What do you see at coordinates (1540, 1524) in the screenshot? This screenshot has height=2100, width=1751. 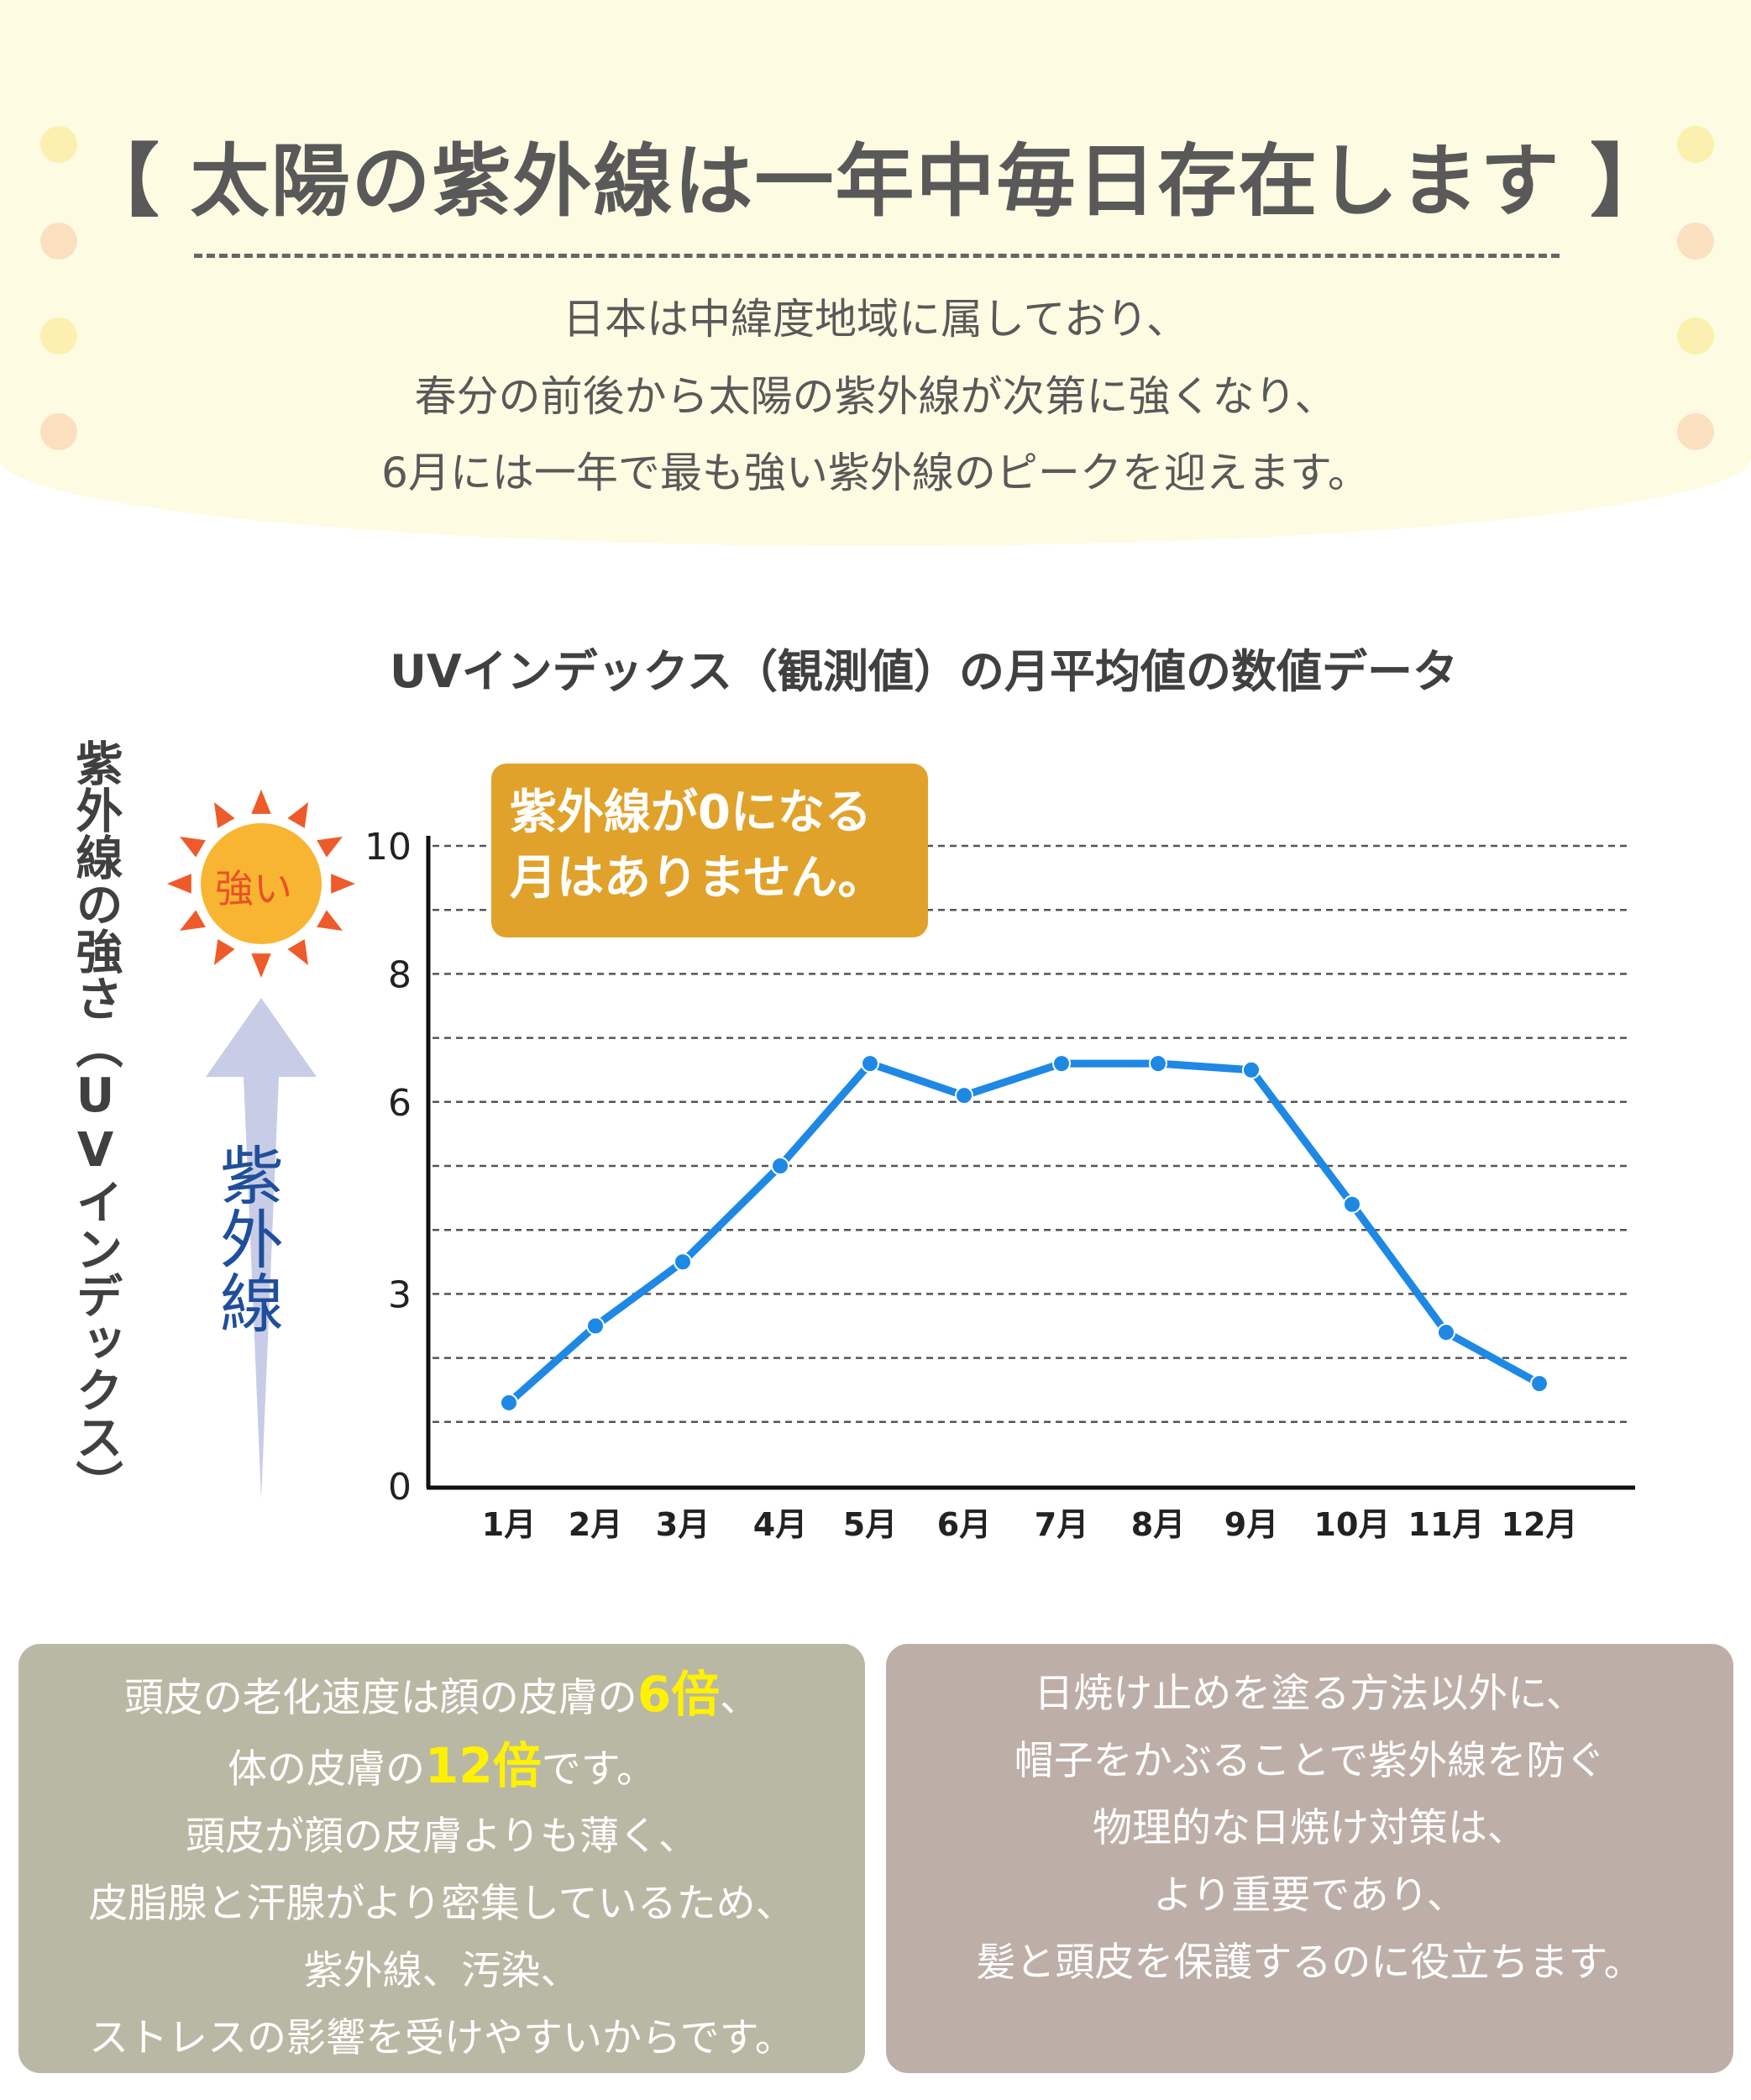 I see `x-tick-label: 12月` at bounding box center [1540, 1524].